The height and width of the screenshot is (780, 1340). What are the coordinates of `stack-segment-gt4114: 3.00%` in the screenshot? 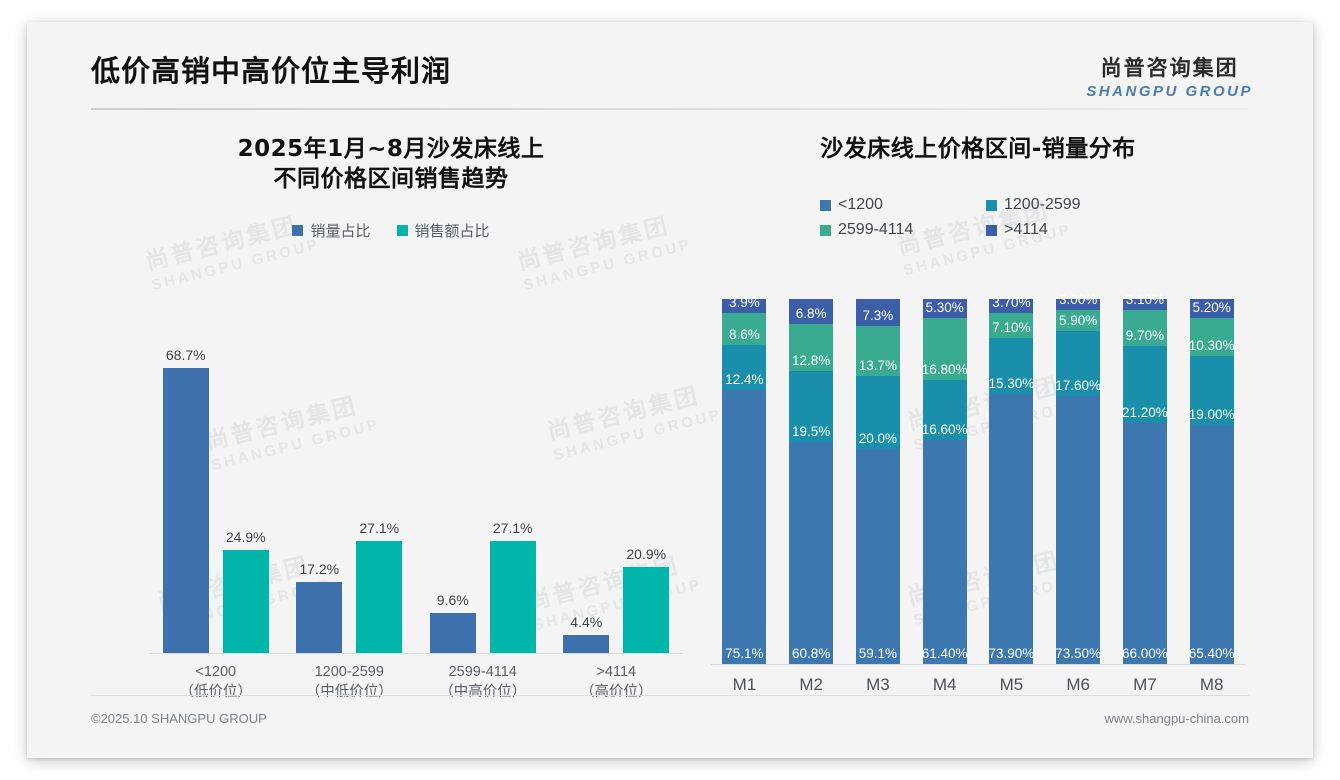 It's located at (1078, 301).